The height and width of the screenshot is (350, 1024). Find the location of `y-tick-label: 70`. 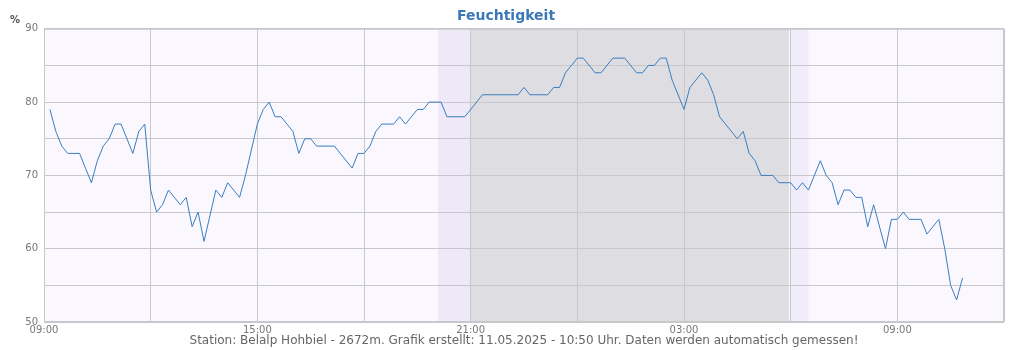

y-tick-label: 70 is located at coordinates (31, 174).